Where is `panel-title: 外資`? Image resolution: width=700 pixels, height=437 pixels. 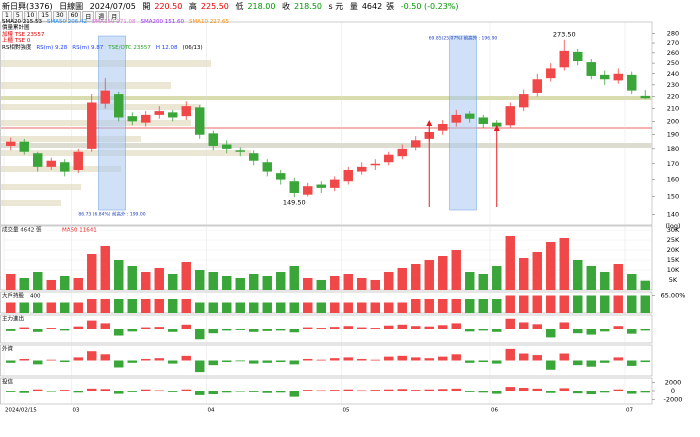
panel-title: 外資 is located at coordinates (8, 349).